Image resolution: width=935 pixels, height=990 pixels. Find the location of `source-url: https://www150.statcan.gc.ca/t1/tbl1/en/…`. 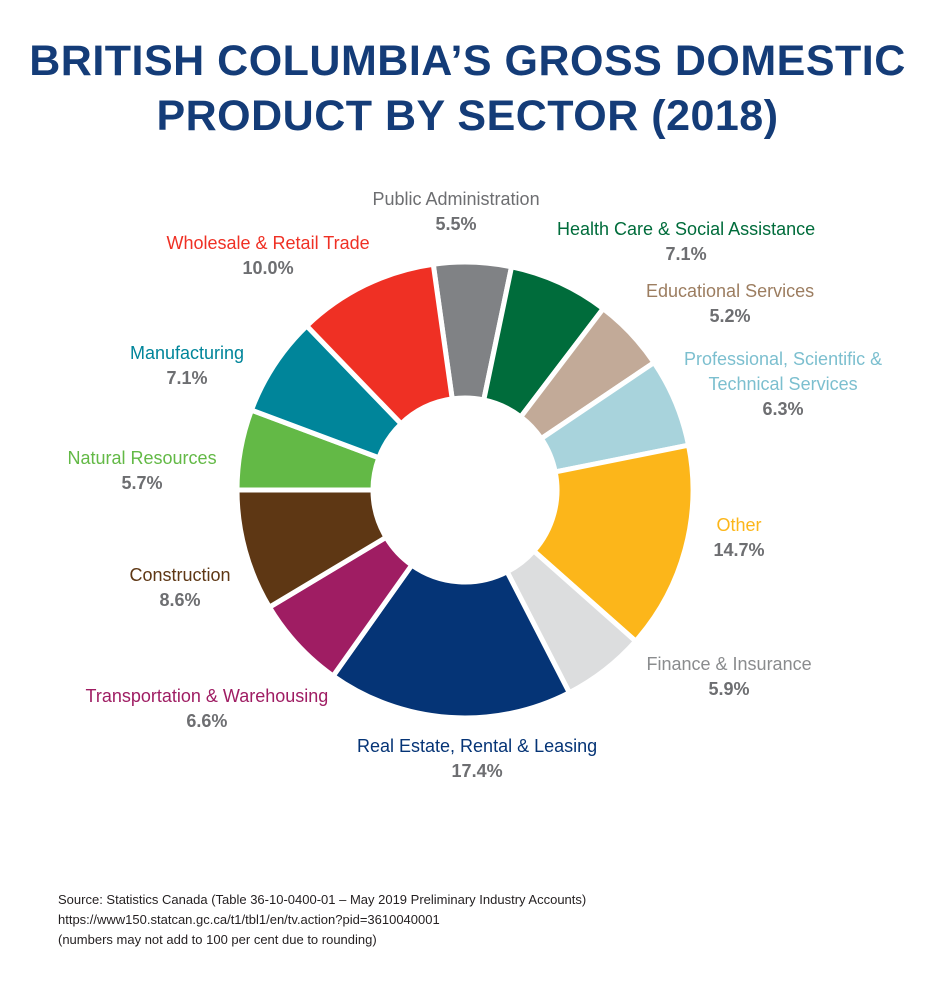

source-url: https://www150.statcan.gc.ca/t1/tbl1/en/… is located at coordinates (249, 919).